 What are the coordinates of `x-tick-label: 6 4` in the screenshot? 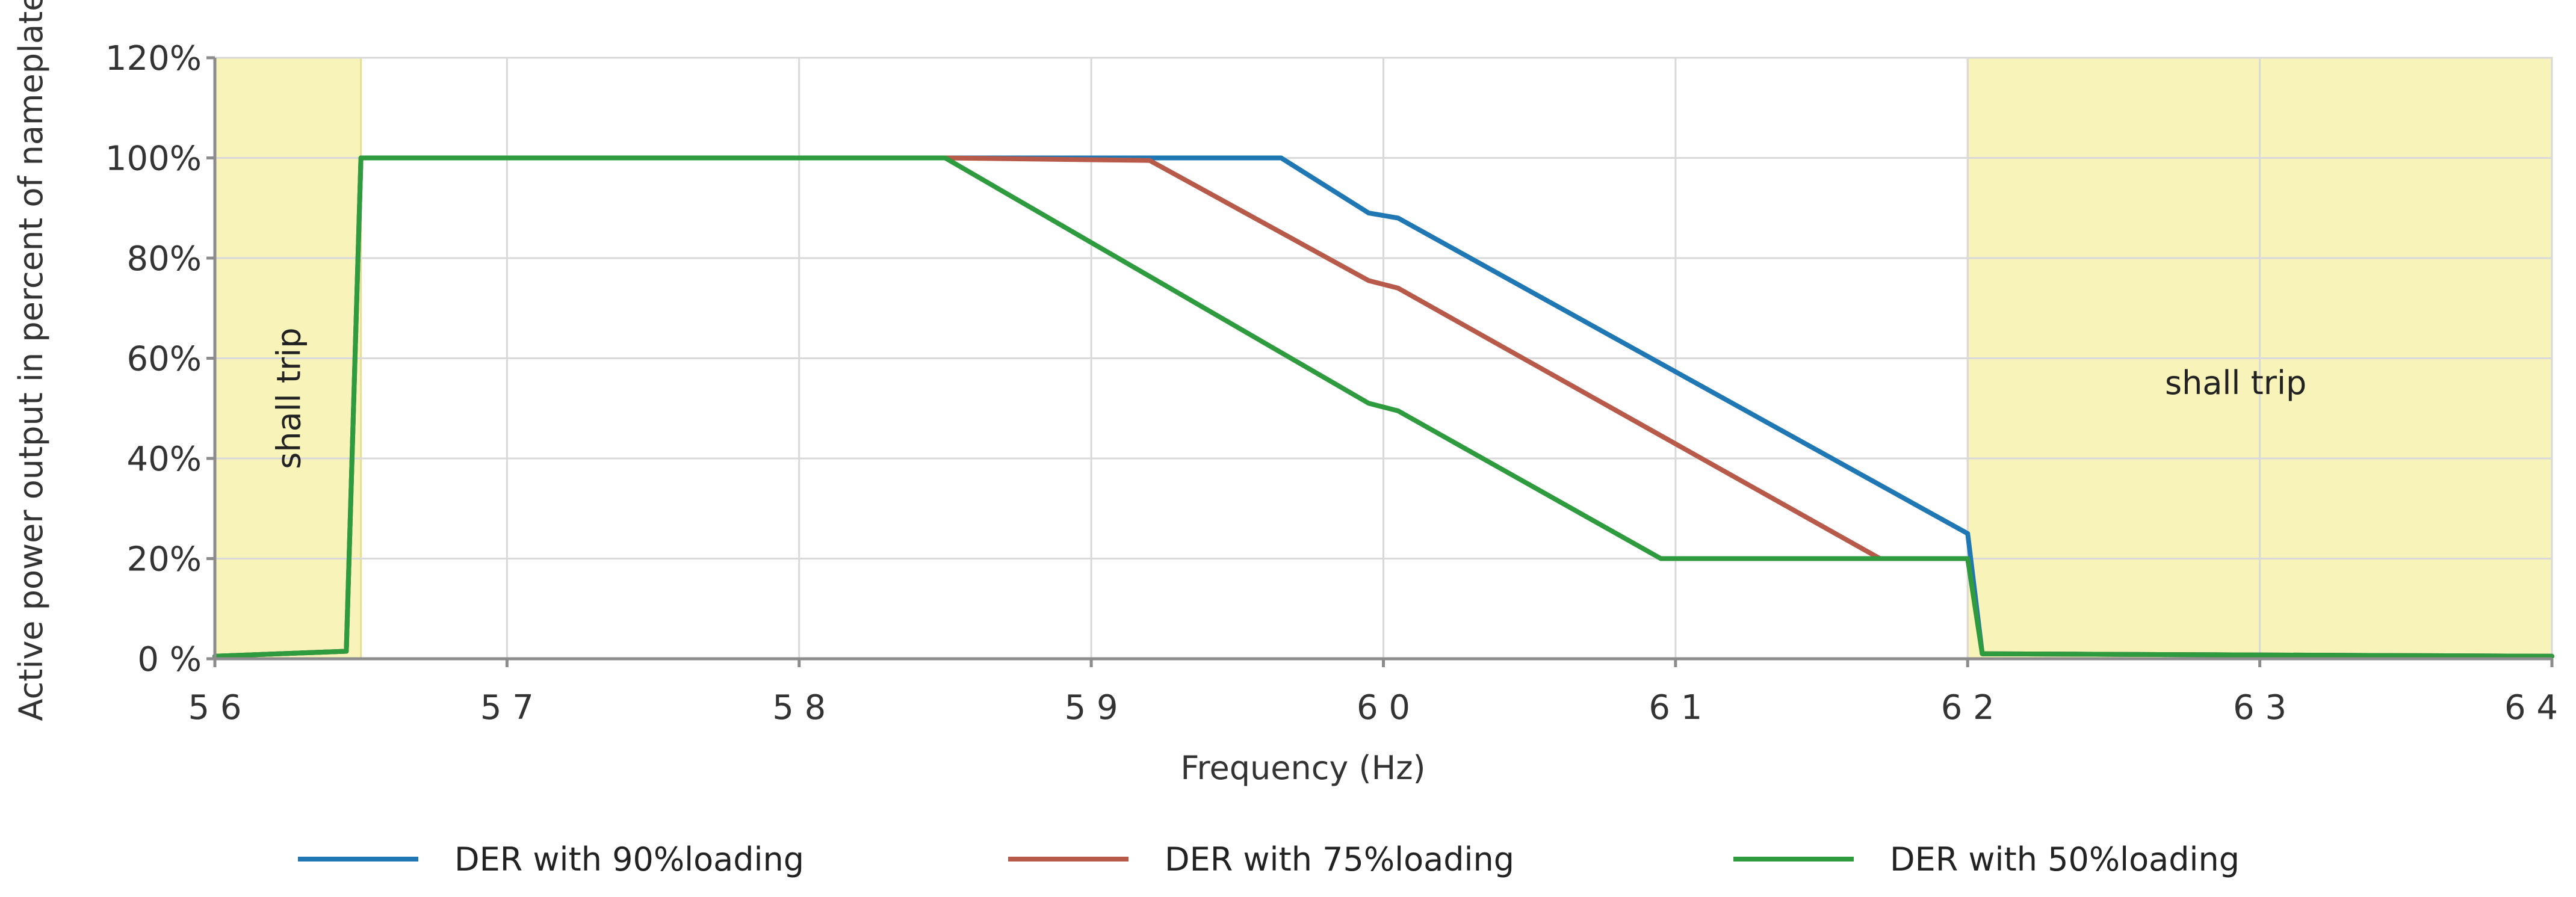 It's located at (2531, 708).